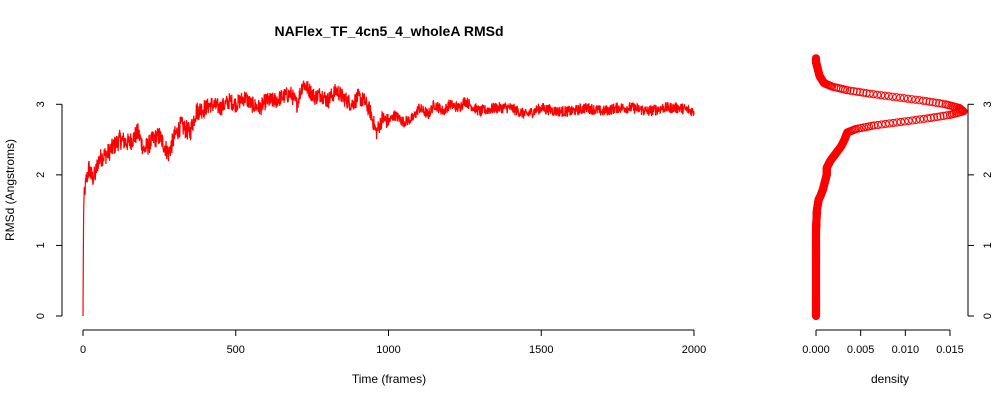  What do you see at coordinates (389, 31) in the screenshot?
I see `chart-title: NAFlex_TF_4cn5_4_wholeA RMSd` at bounding box center [389, 31].